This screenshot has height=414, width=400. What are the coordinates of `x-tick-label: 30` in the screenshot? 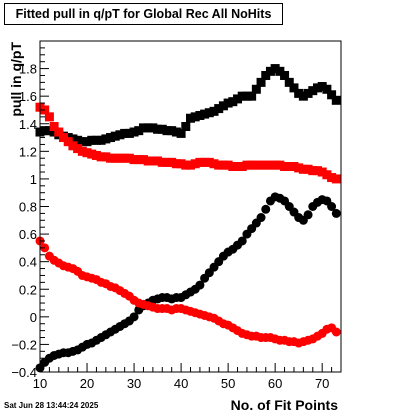 It's located at (134, 383).